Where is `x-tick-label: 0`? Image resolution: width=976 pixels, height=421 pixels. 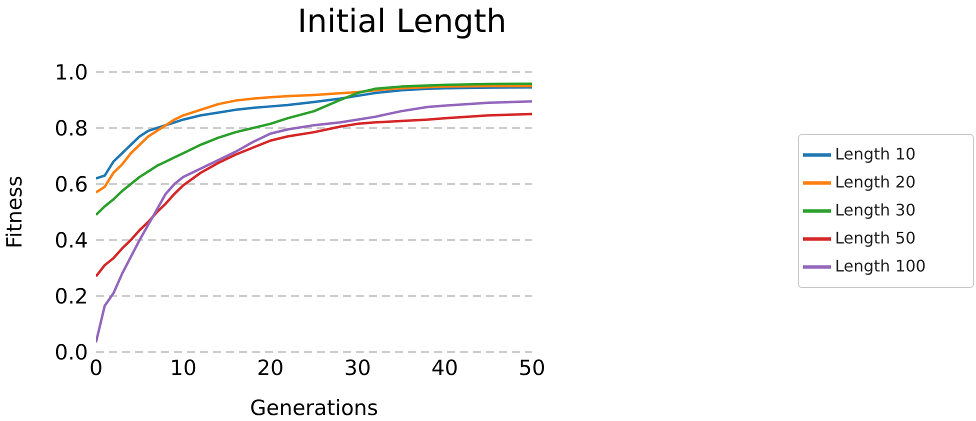
x-tick-label: 0 is located at coordinates (96, 368).